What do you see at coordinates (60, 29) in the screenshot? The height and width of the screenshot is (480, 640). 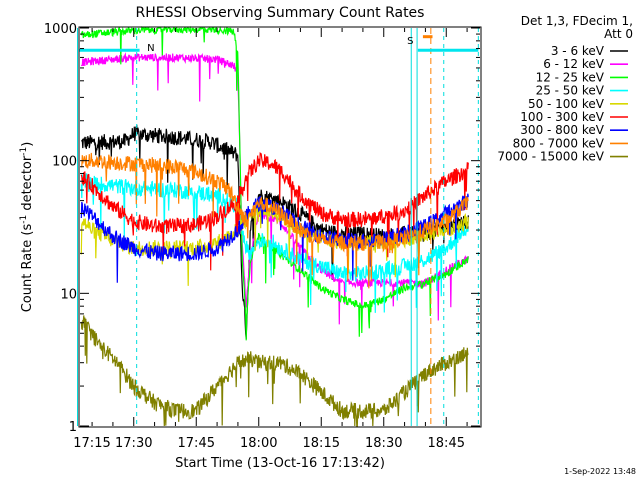 I see `y-tick-label: 1000` at bounding box center [60, 29].